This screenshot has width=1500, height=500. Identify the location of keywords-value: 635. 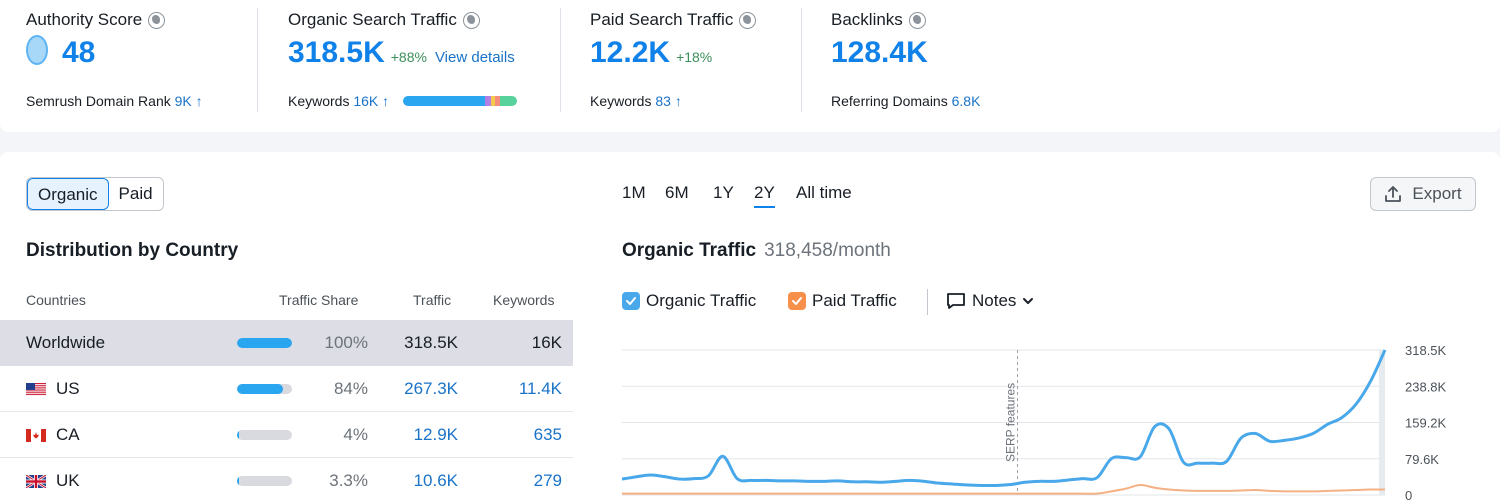
(547, 434).